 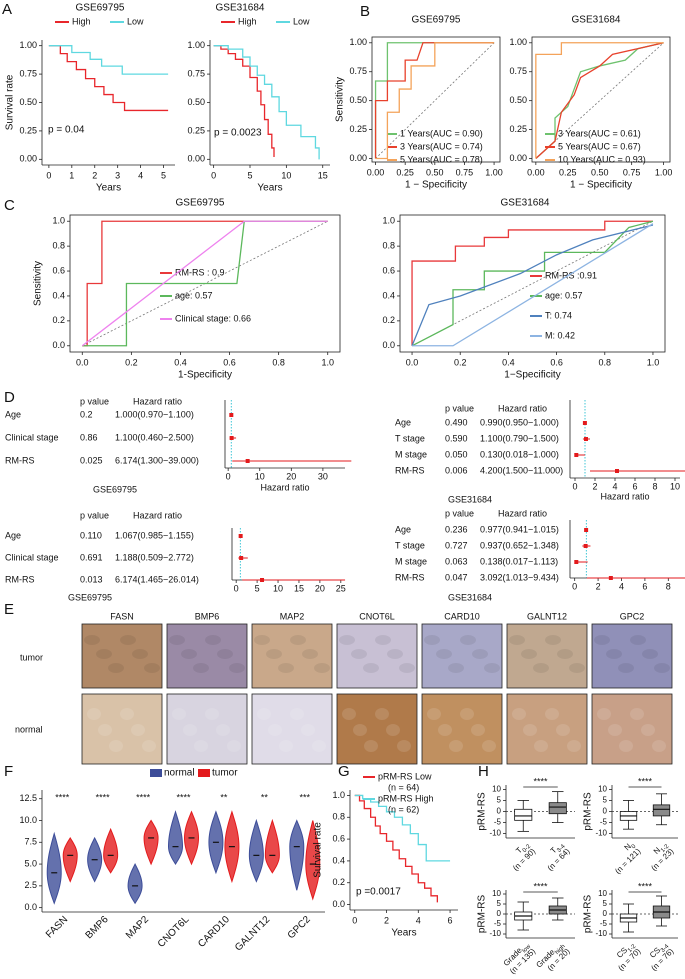 What do you see at coordinates (654, 486) in the screenshot?
I see `x-tick-label: 8` at bounding box center [654, 486].